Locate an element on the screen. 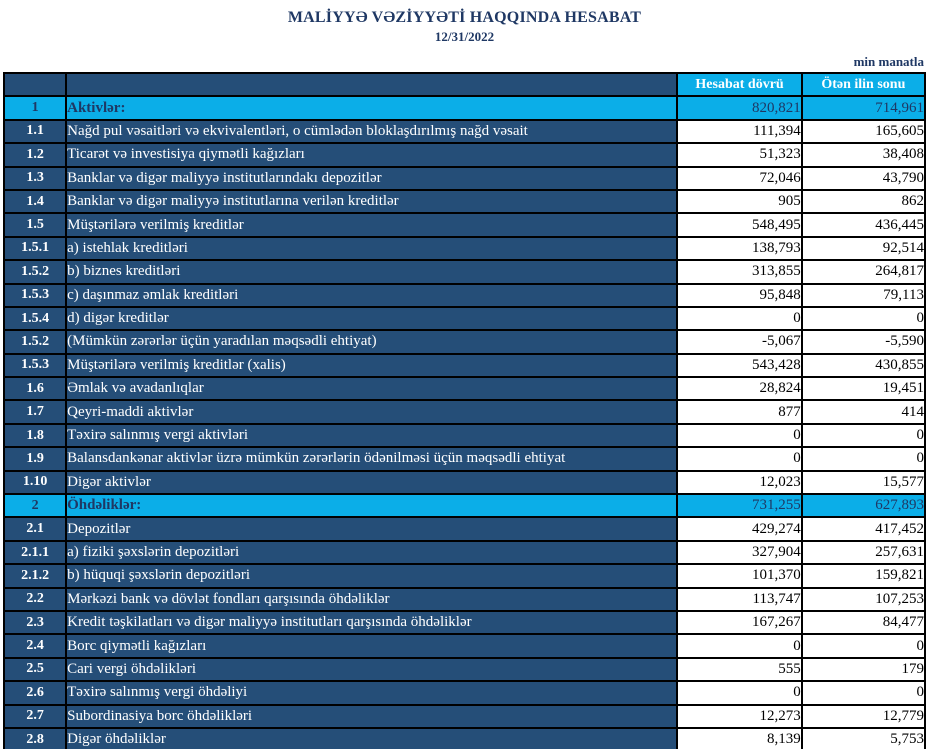 The height and width of the screenshot is (749, 929). row-number-cell: 1.5 is located at coordinates (35, 225).